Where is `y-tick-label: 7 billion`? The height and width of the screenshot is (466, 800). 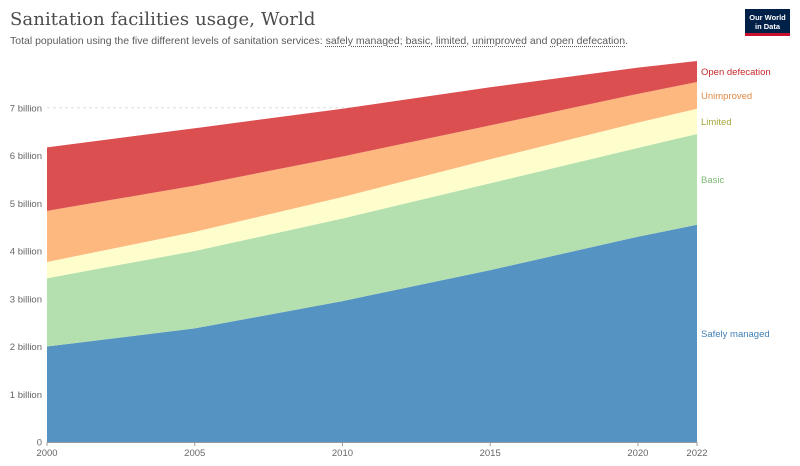 y-tick-label: 7 billion is located at coordinates (26, 108).